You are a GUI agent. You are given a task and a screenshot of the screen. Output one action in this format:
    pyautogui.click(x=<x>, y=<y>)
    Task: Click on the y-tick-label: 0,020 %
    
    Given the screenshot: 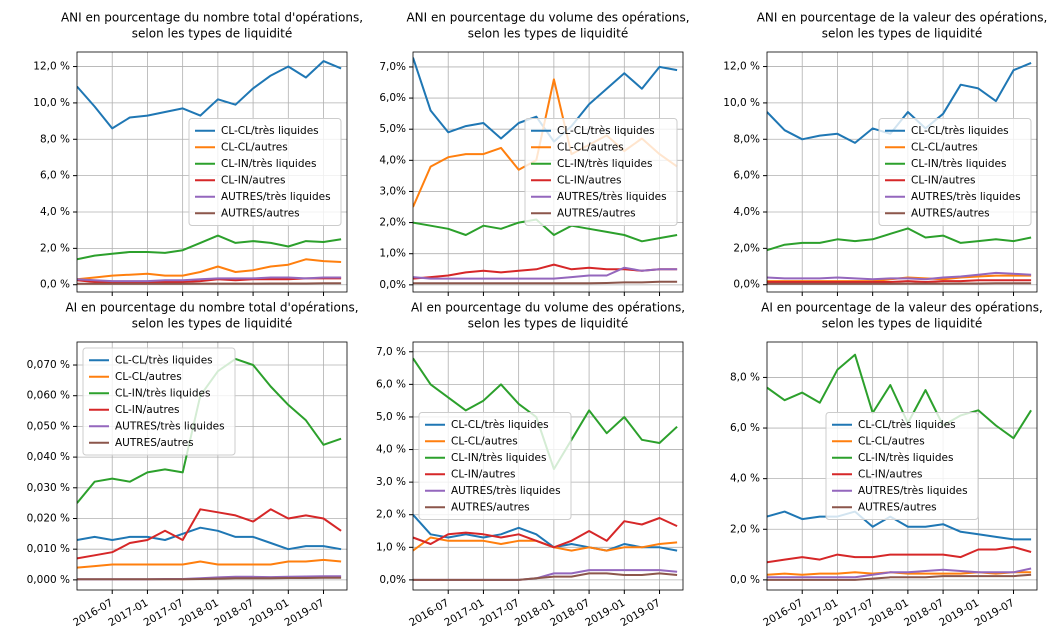 What is the action you would take?
    pyautogui.click(x=48, y=518)
    